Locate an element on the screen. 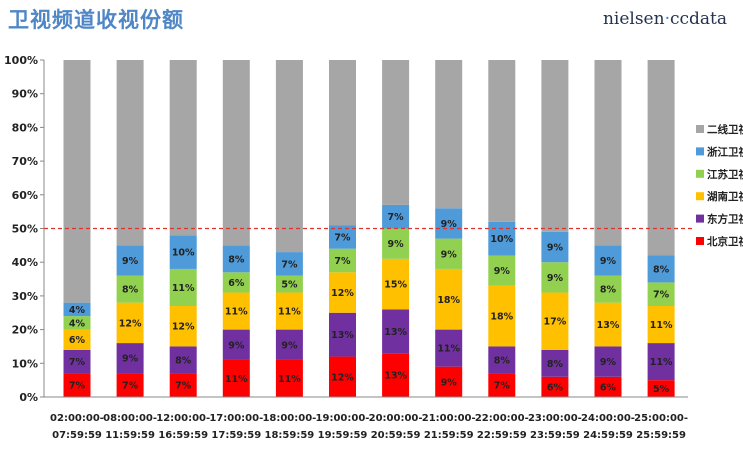 The width and height of the screenshot is (743, 456). y-tick-label: 0% is located at coordinates (28, 397).